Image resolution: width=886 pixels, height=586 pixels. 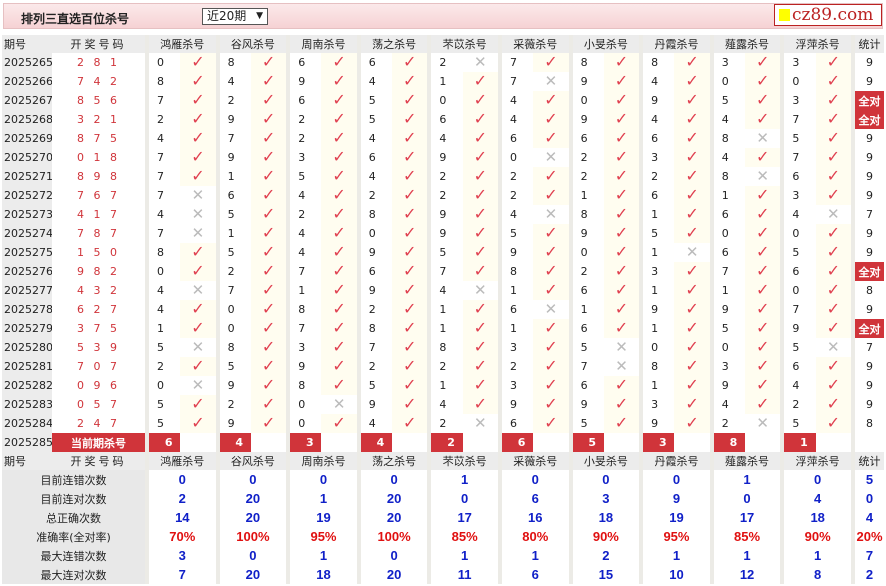 I want to click on row-code: 7 0 7, so click(x=98, y=366).